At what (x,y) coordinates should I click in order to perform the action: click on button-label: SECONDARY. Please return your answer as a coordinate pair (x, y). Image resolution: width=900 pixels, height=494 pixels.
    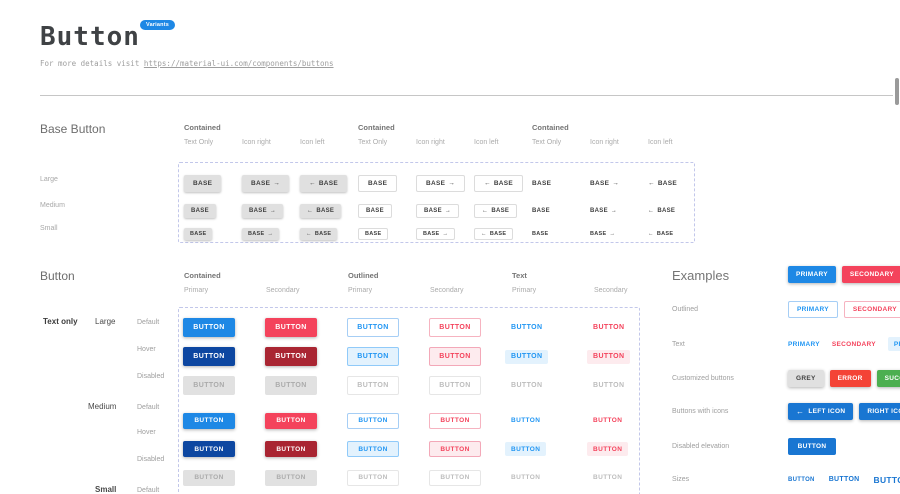
    Looking at the image, I should click on (853, 344).